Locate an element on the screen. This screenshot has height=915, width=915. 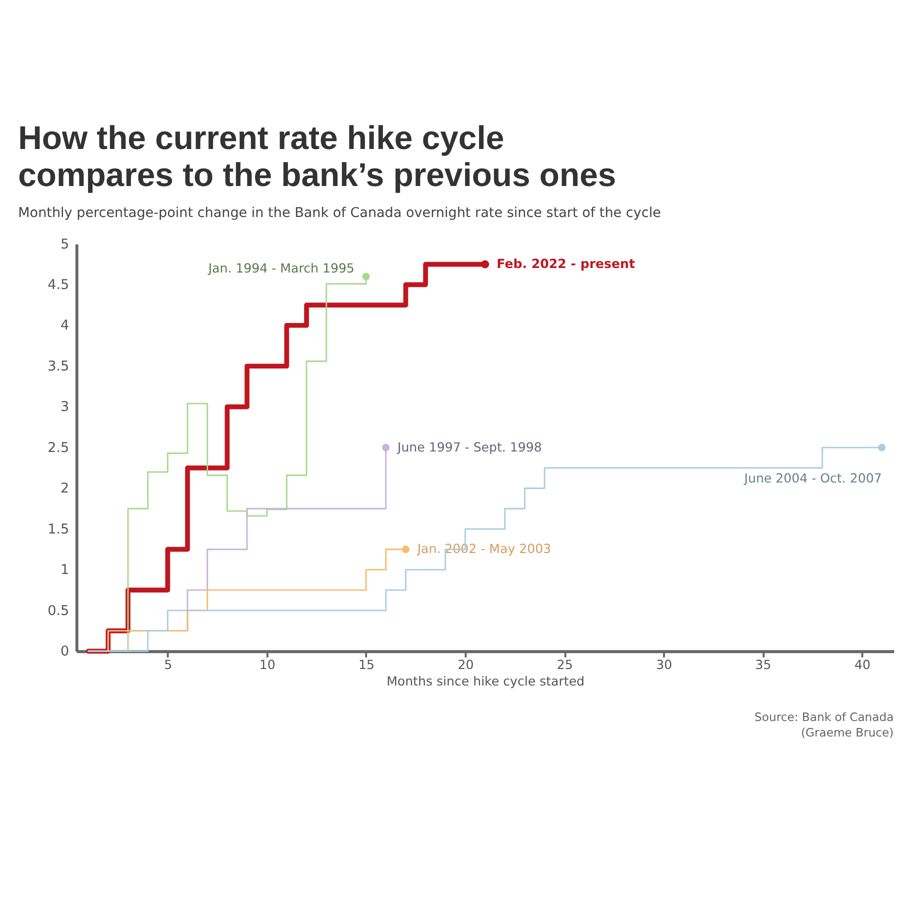
x-tick-label: 20 is located at coordinates (466, 664).